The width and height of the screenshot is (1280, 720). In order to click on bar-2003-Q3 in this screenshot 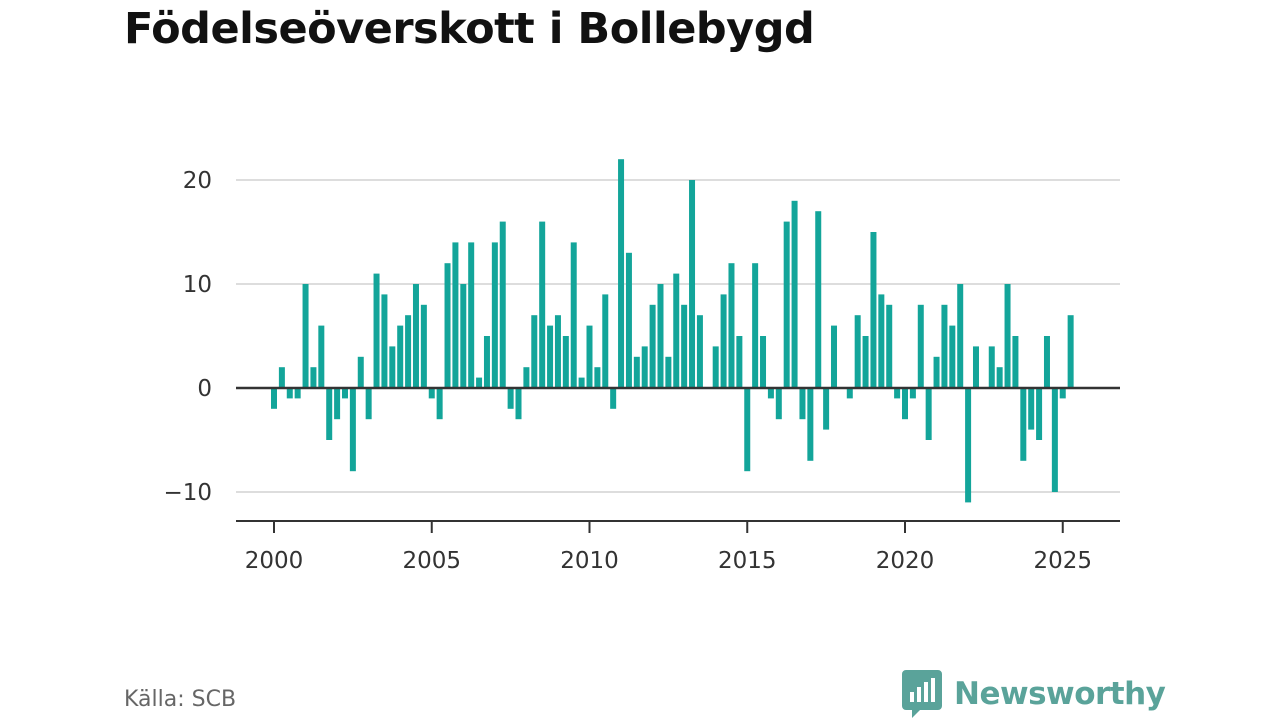, I will do `click(384, 341)`.